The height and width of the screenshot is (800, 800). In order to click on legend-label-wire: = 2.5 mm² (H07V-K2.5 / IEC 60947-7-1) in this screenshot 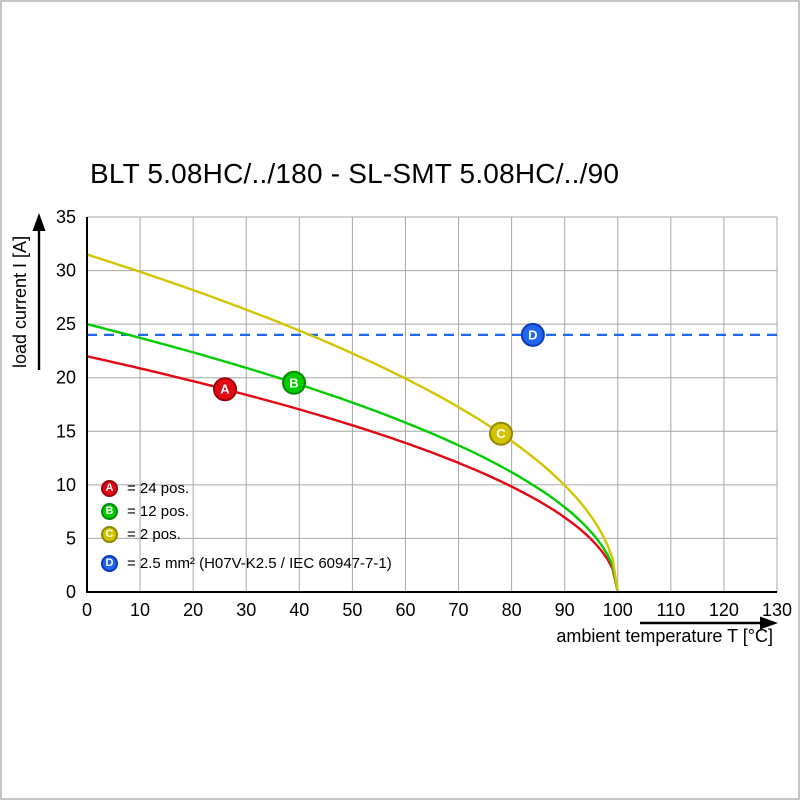, I will do `click(259, 563)`.